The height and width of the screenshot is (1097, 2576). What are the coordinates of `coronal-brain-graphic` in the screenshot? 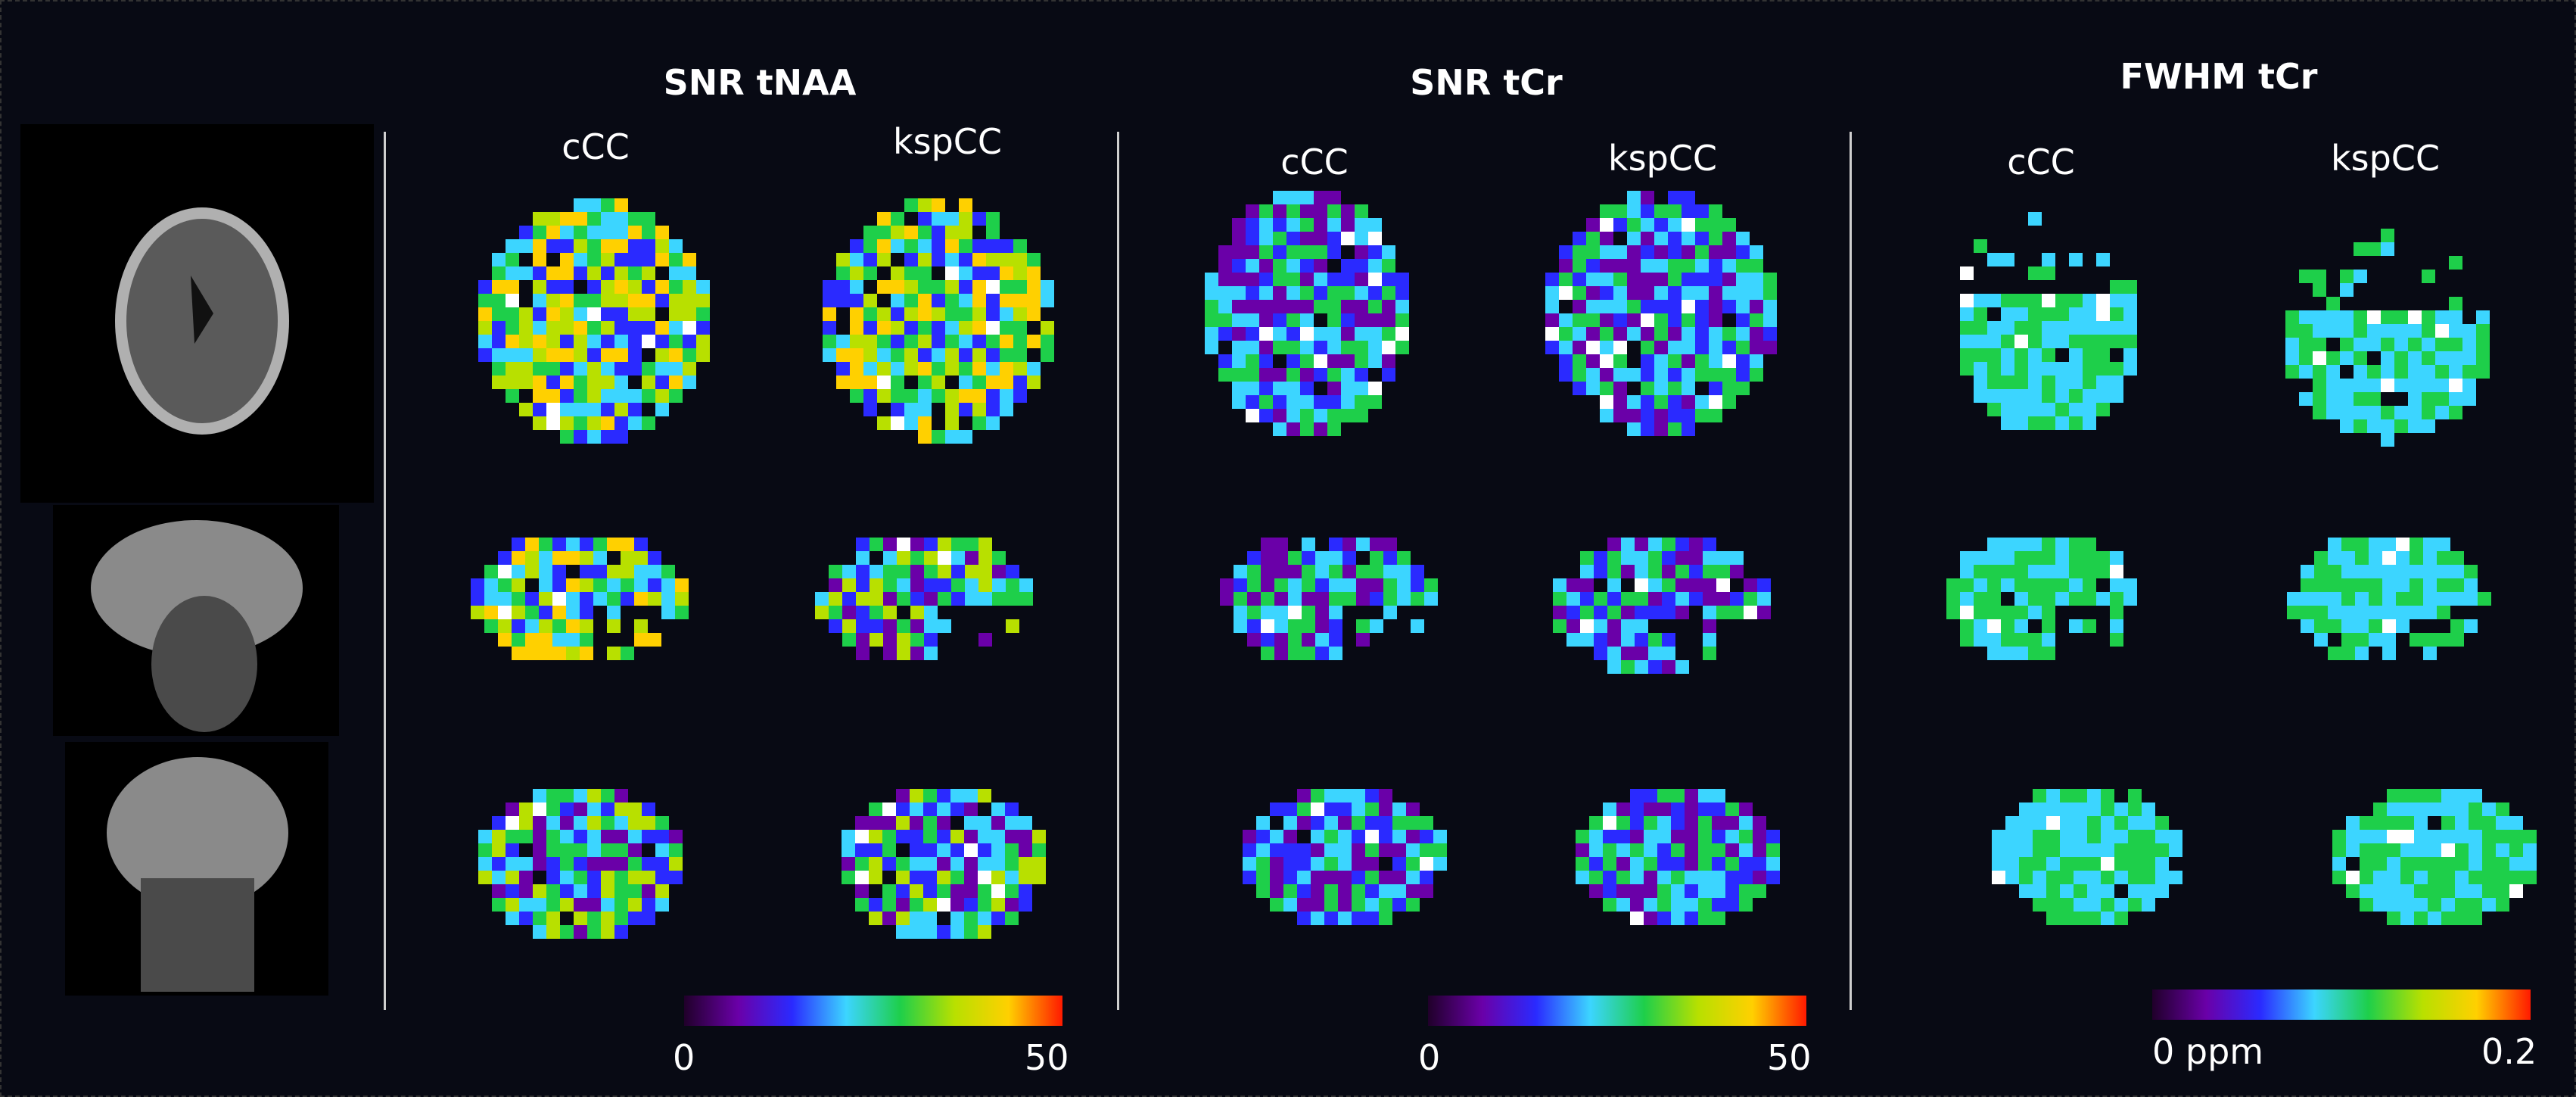 It's located at (197, 874).